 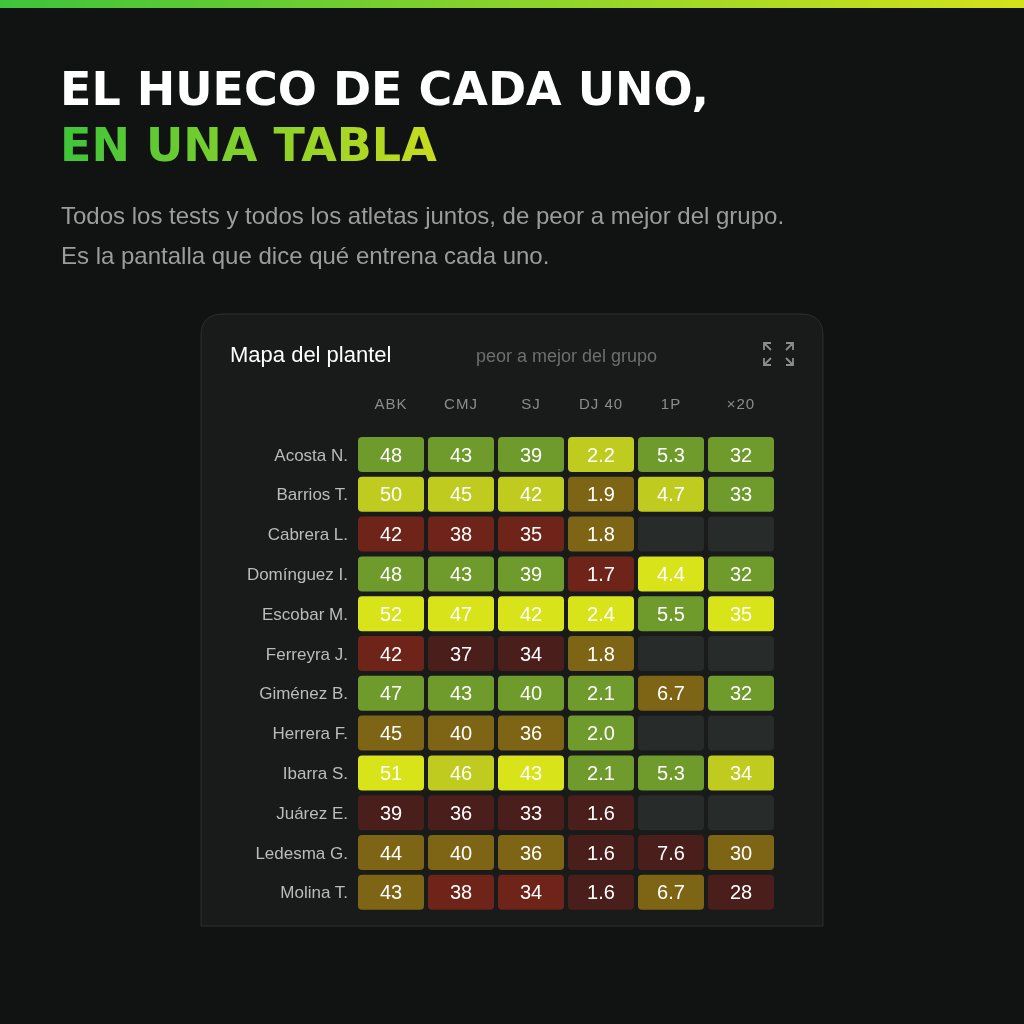 What do you see at coordinates (315, 773) in the screenshot?
I see `y-tick-label: Ibarra S.` at bounding box center [315, 773].